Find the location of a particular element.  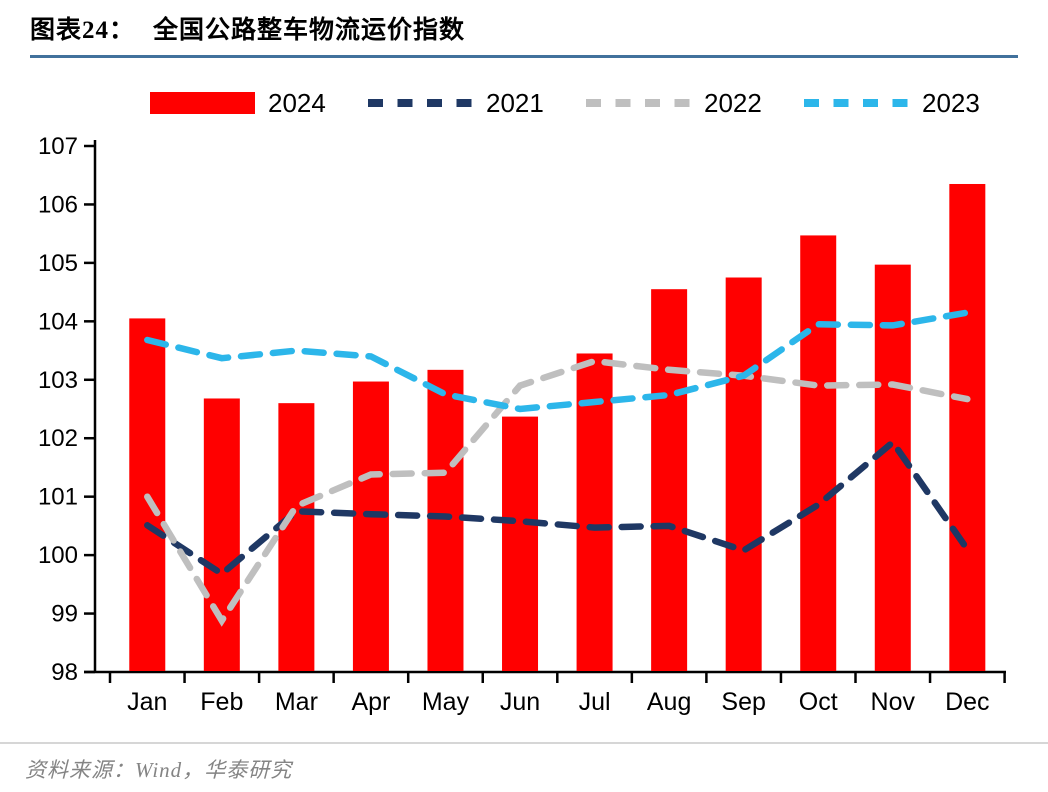

x-tick-label: Apr is located at coordinates (370, 702).